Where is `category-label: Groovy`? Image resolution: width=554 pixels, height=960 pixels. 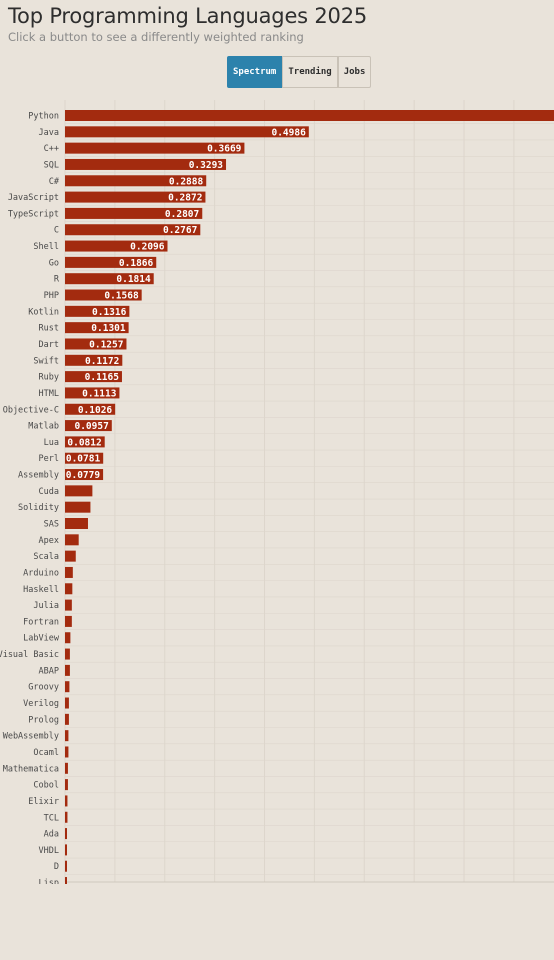 category-label: Groovy is located at coordinates (43, 688).